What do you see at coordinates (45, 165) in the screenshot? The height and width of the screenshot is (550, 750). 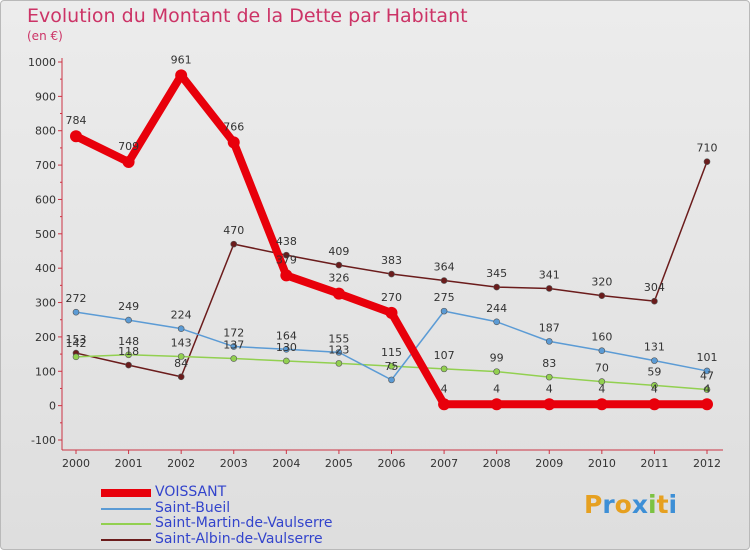 I see `y-tick-label: 700` at bounding box center [45, 165].